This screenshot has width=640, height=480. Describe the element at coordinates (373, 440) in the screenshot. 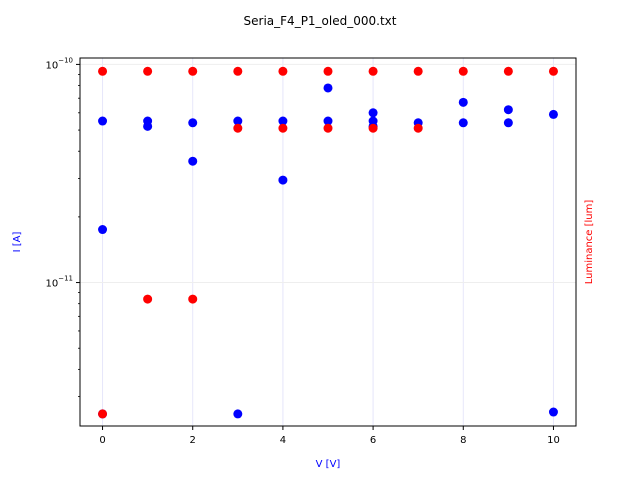

I see `x-tick-label: 6` at that location.